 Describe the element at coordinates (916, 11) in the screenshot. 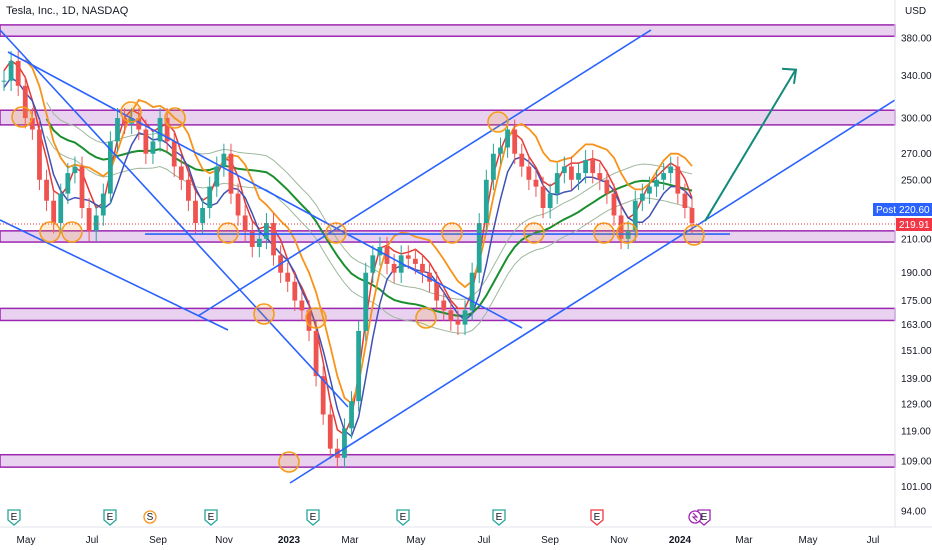

I see `currency-label: USD` at that location.